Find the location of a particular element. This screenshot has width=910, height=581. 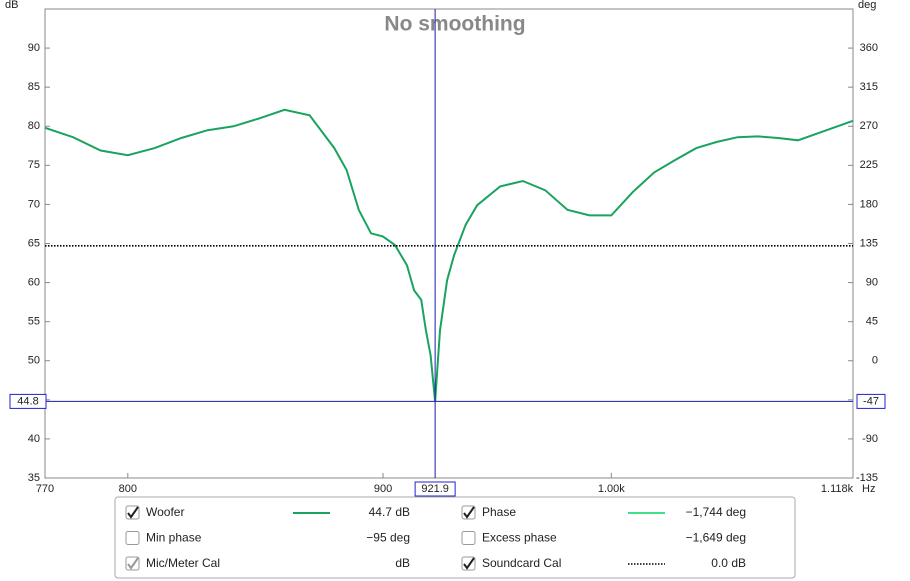

legend-label: Excess phase is located at coordinates (519, 538).